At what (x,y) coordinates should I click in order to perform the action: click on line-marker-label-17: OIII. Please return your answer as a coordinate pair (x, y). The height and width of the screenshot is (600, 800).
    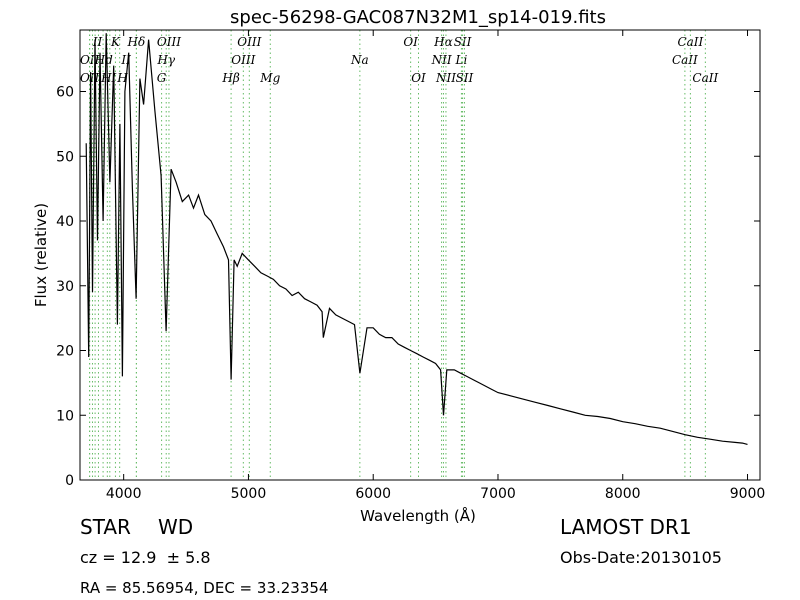
    Looking at the image, I should click on (249, 42).